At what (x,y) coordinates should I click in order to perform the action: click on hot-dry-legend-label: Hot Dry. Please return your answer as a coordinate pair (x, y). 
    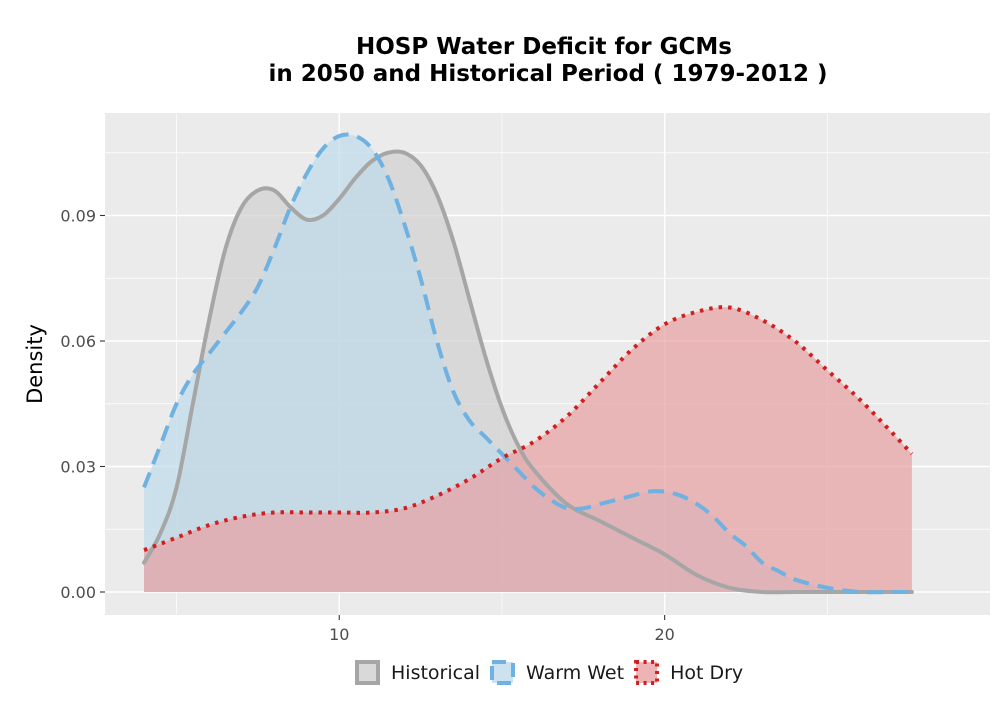
    Looking at the image, I should click on (706, 673).